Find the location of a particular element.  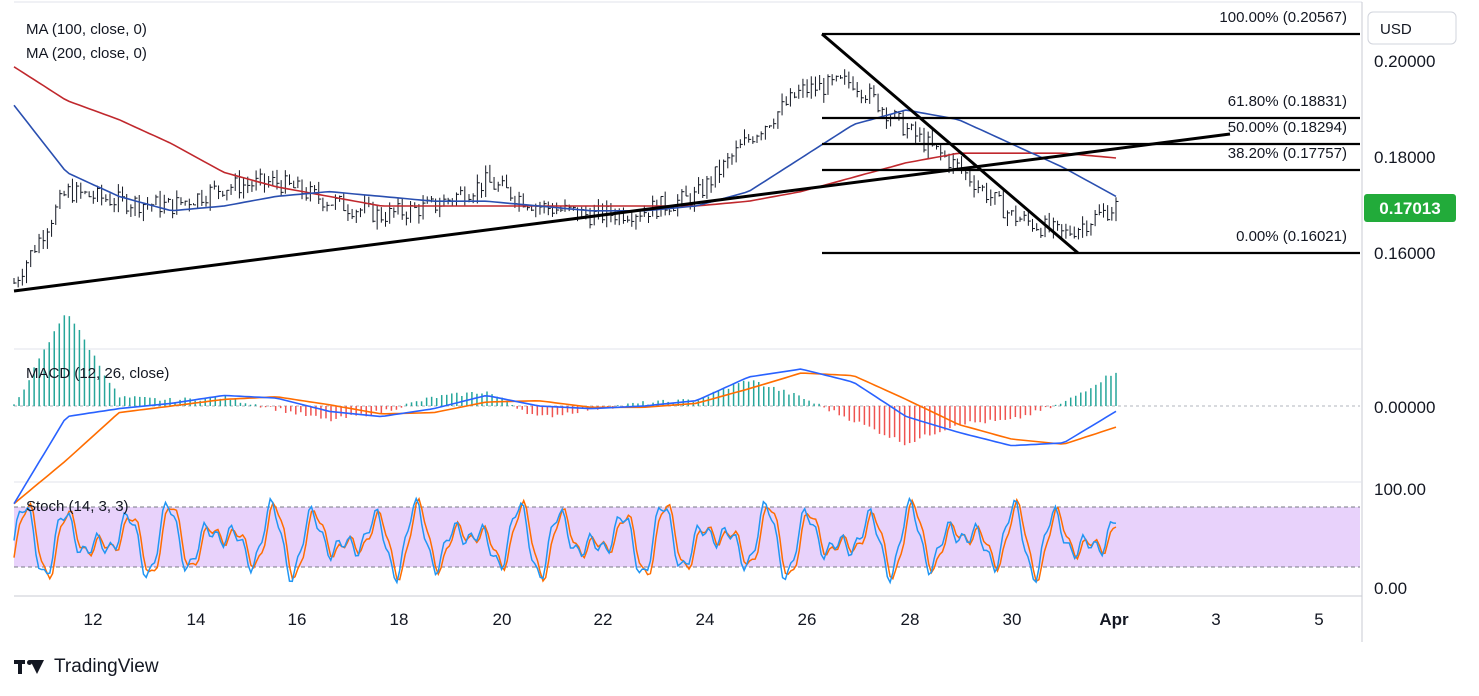

x-tick-22: 22 is located at coordinates (603, 619).